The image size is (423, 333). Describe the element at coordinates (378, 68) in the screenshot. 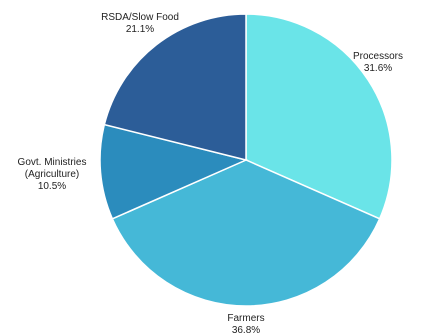

I see `slice-value-label: 31.6%` at that location.